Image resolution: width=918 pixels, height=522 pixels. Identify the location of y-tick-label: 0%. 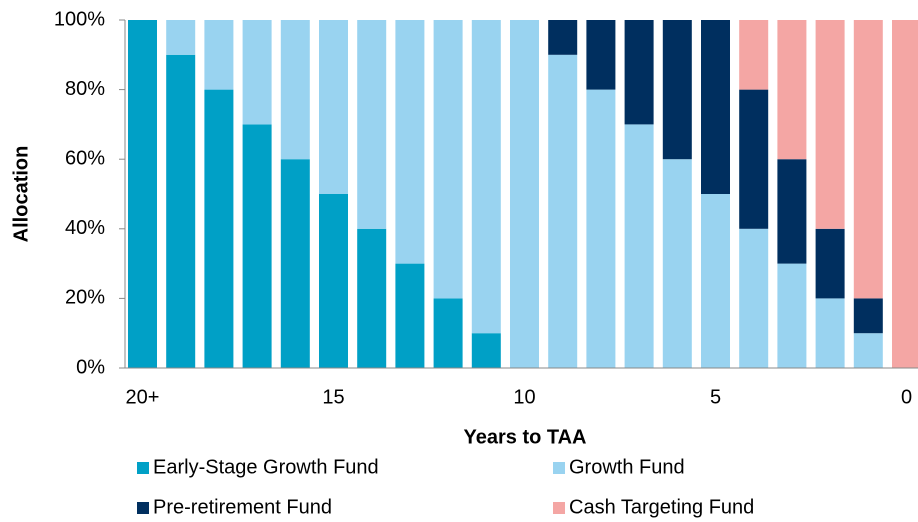
(90, 367).